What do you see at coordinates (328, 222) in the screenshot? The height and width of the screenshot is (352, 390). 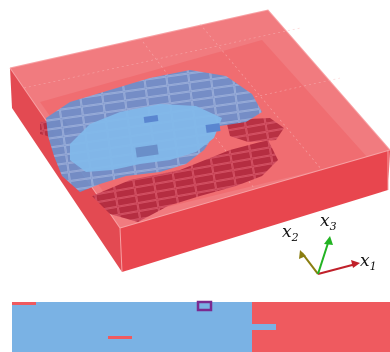 I see `x3-label: x3` at bounding box center [328, 222].